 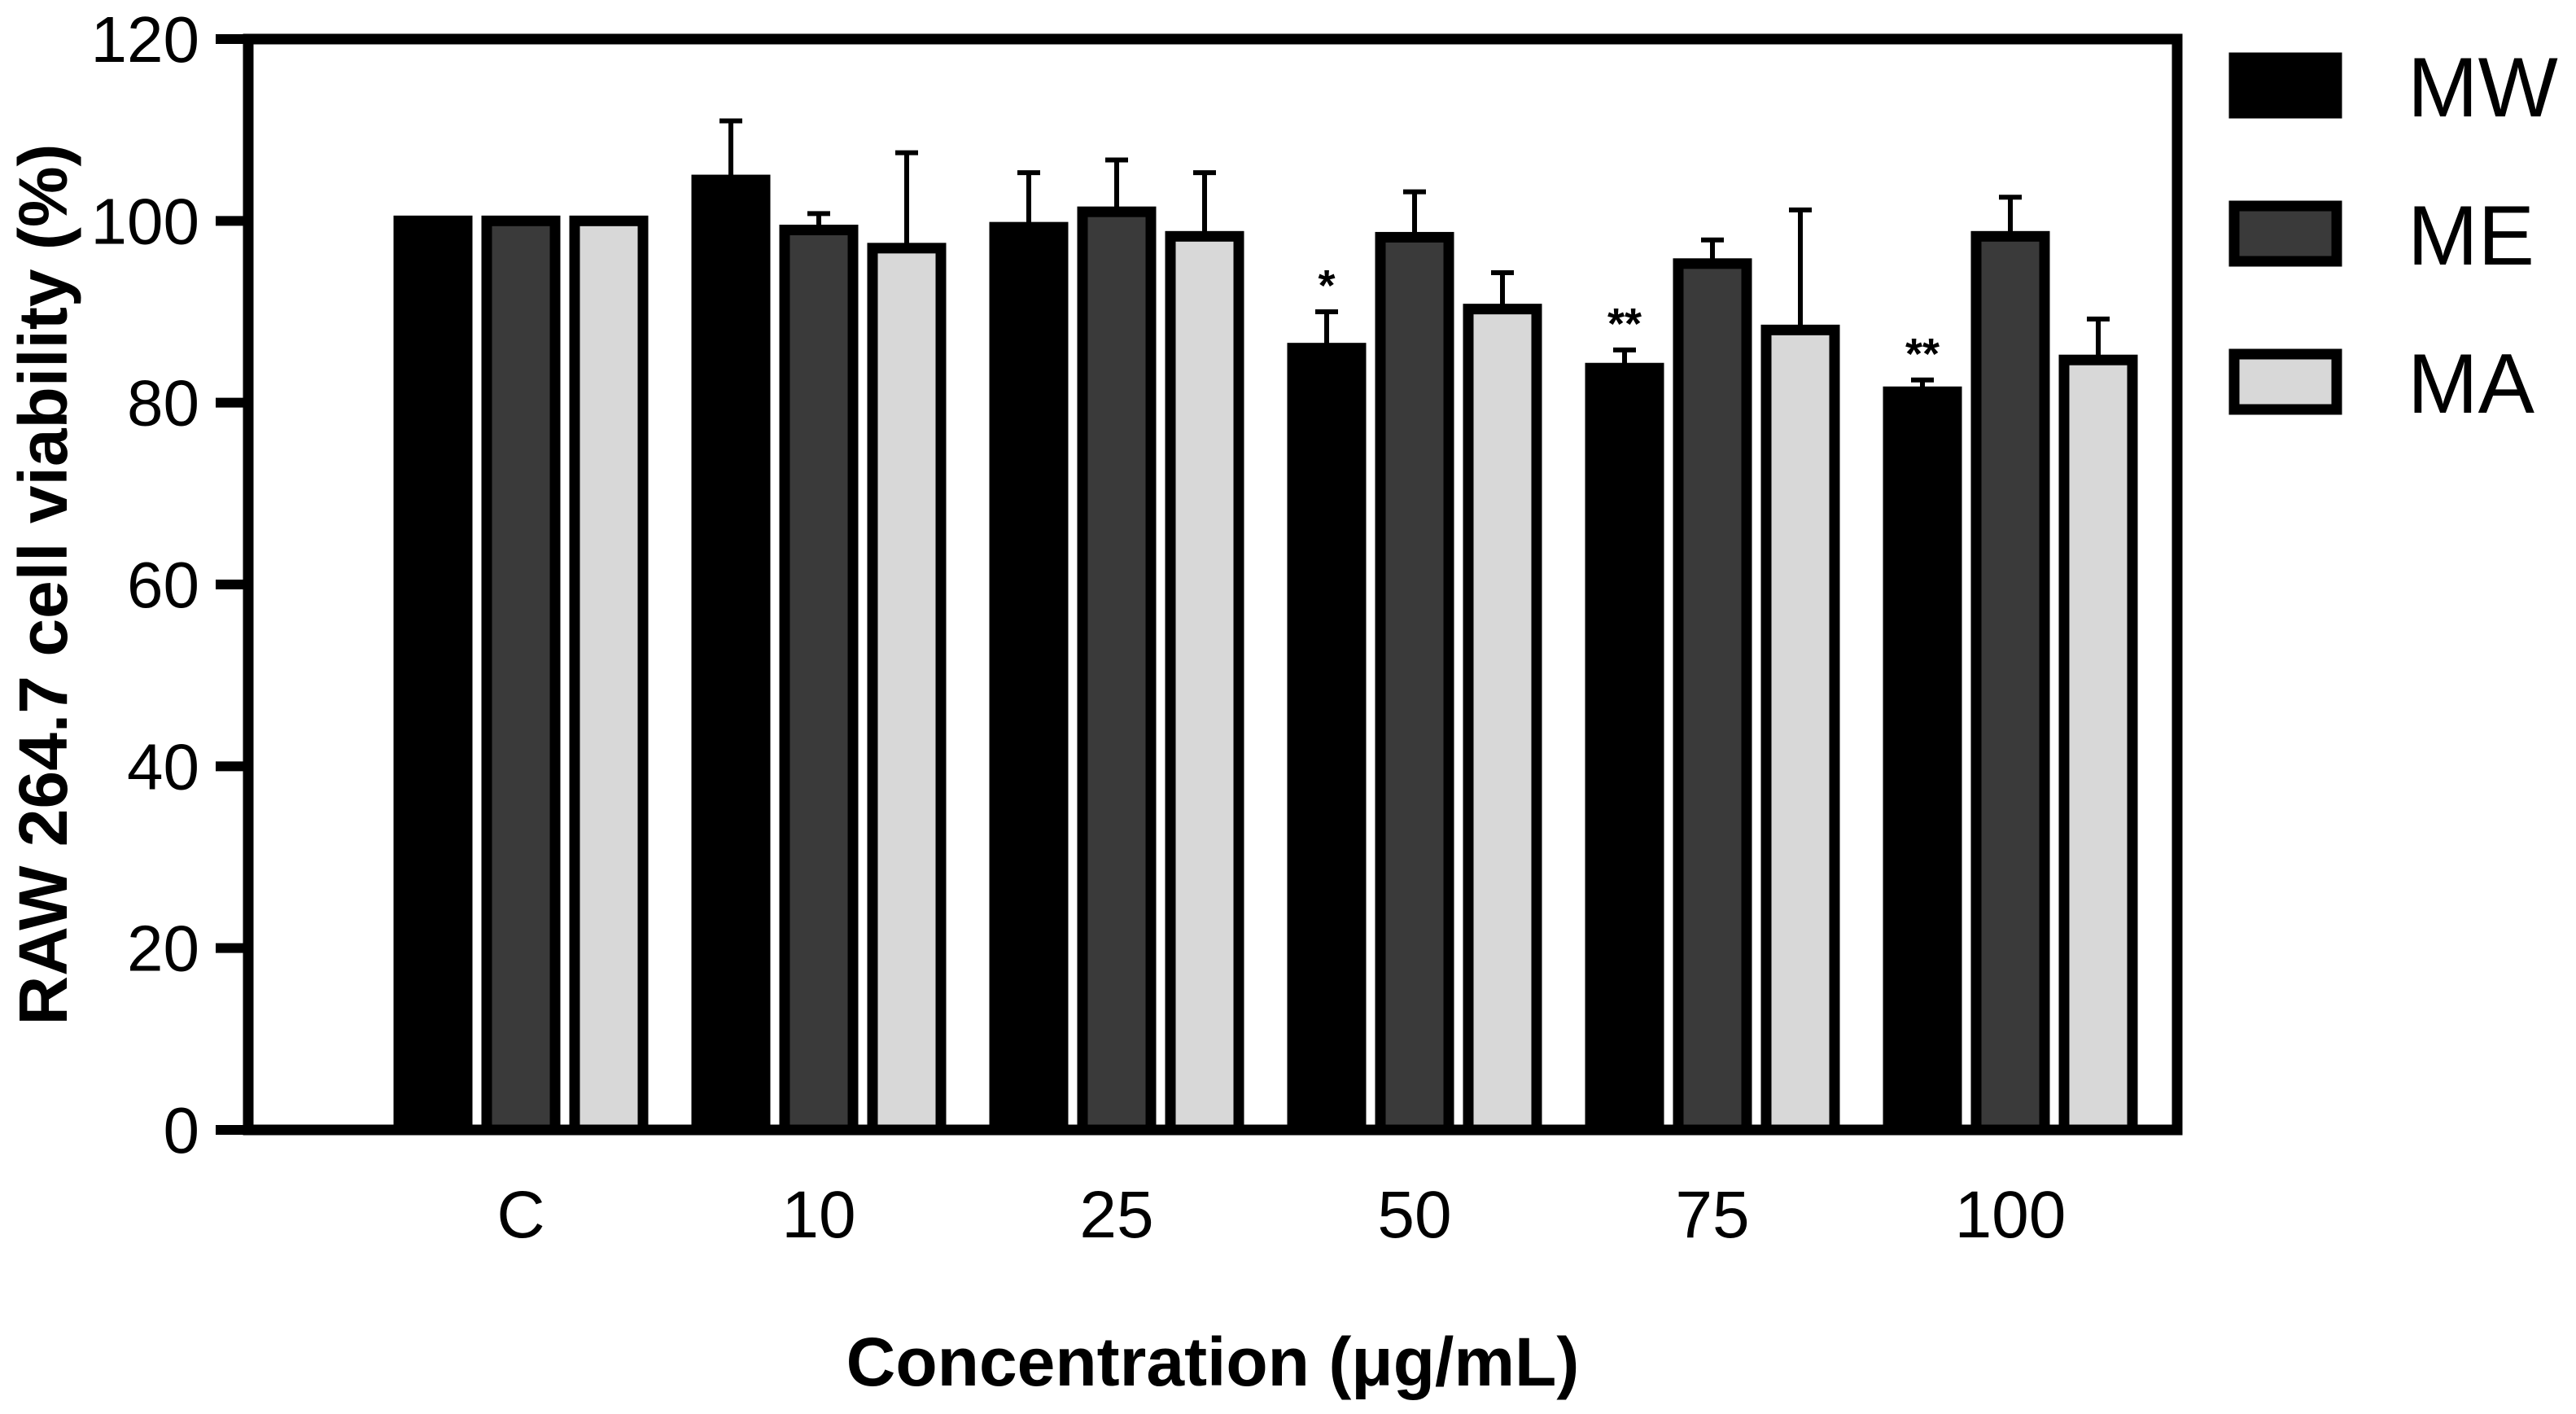 What do you see at coordinates (818, 1215) in the screenshot?
I see `x-tick-label: 10` at bounding box center [818, 1215].